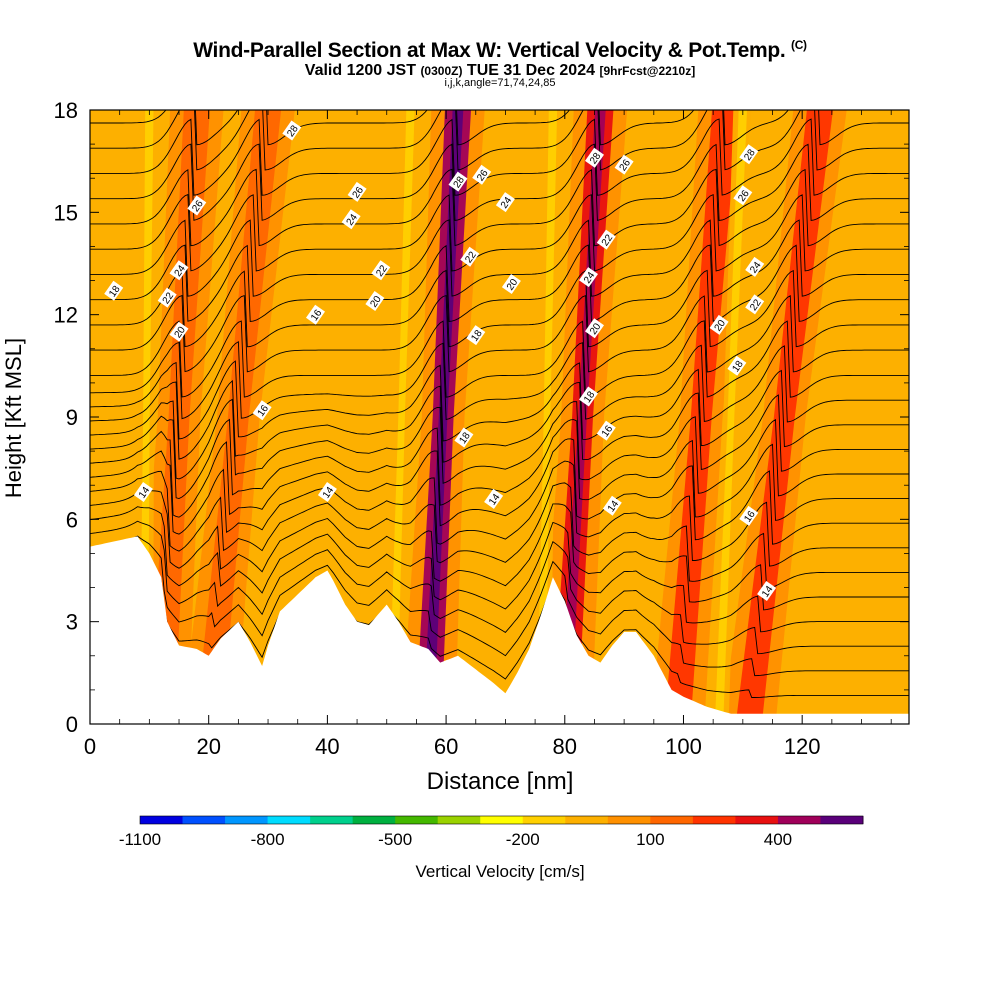 The width and height of the screenshot is (1000, 1000). I want to click on x-tick-label: 100, so click(683, 746).